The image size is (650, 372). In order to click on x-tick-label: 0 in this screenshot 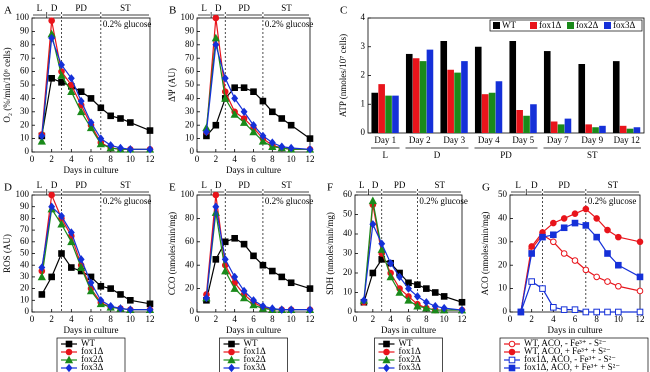, I will do `click(32, 159)`.